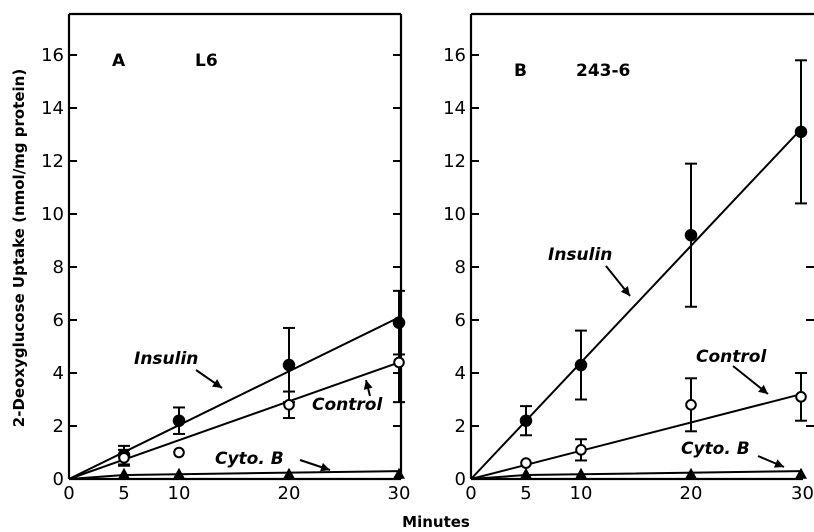  Describe the element at coordinates (347, 405) in the screenshot. I see `panel-a-control-label: Control` at that location.